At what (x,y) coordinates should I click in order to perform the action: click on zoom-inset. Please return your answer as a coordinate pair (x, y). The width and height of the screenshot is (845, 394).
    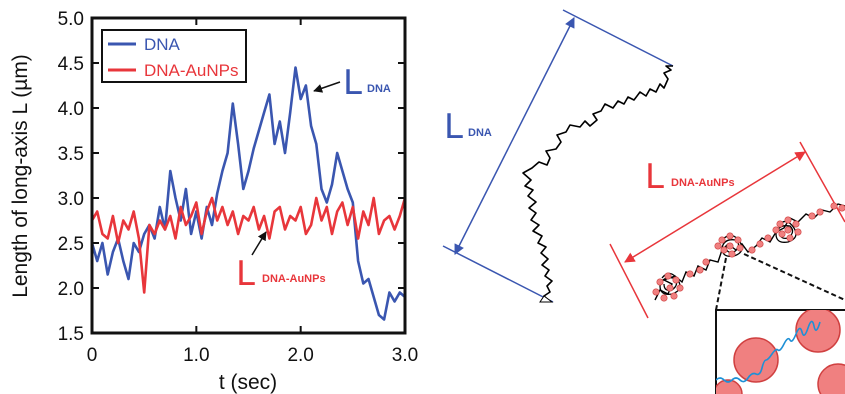
    Looking at the image, I should click on (780, 351).